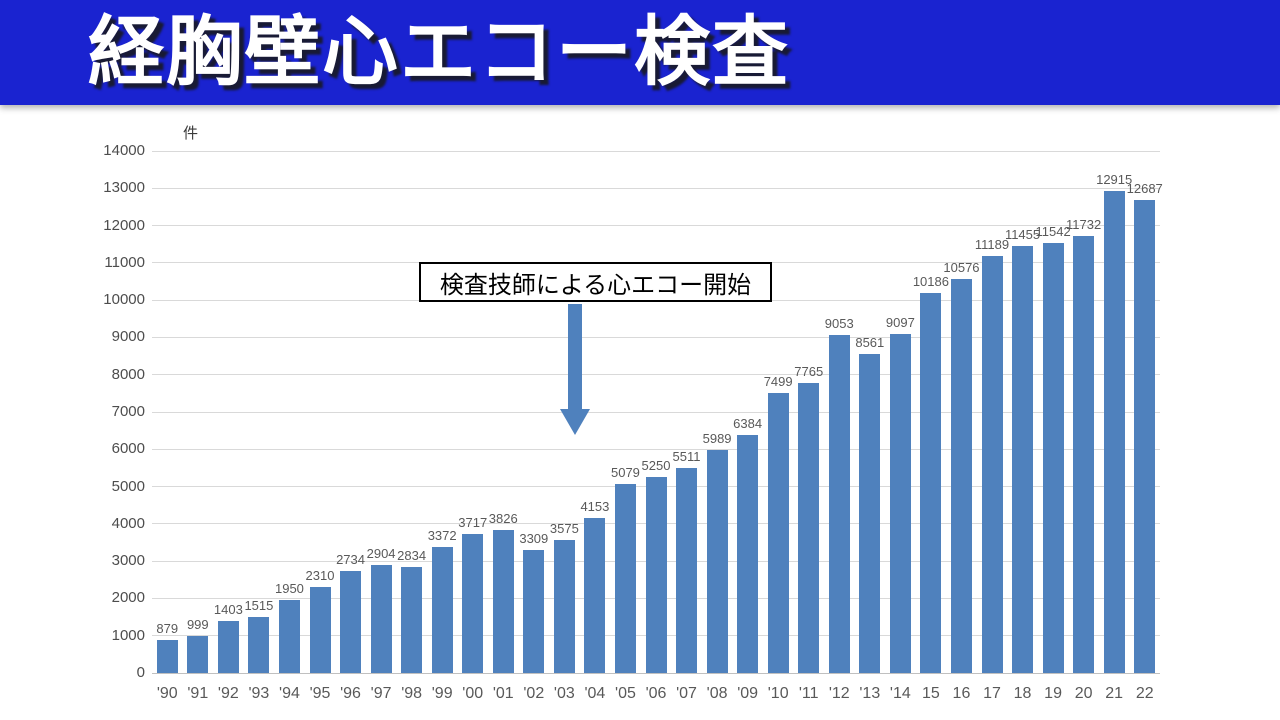 The image size is (1280, 720). I want to click on bar-value-label: 5079, so click(625, 472).